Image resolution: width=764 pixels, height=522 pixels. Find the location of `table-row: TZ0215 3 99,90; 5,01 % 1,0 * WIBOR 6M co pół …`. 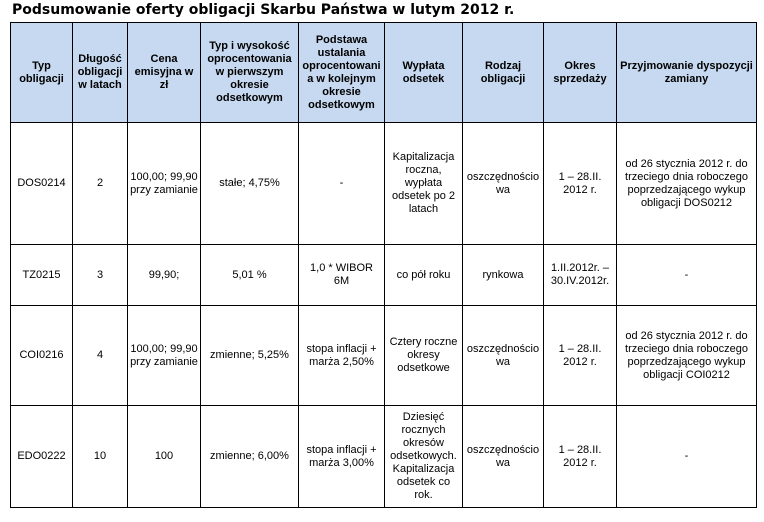

table-row: TZ0215 3 99,90; 5,01 % 1,0 * WIBOR 6M co pół … is located at coordinates (383, 275).